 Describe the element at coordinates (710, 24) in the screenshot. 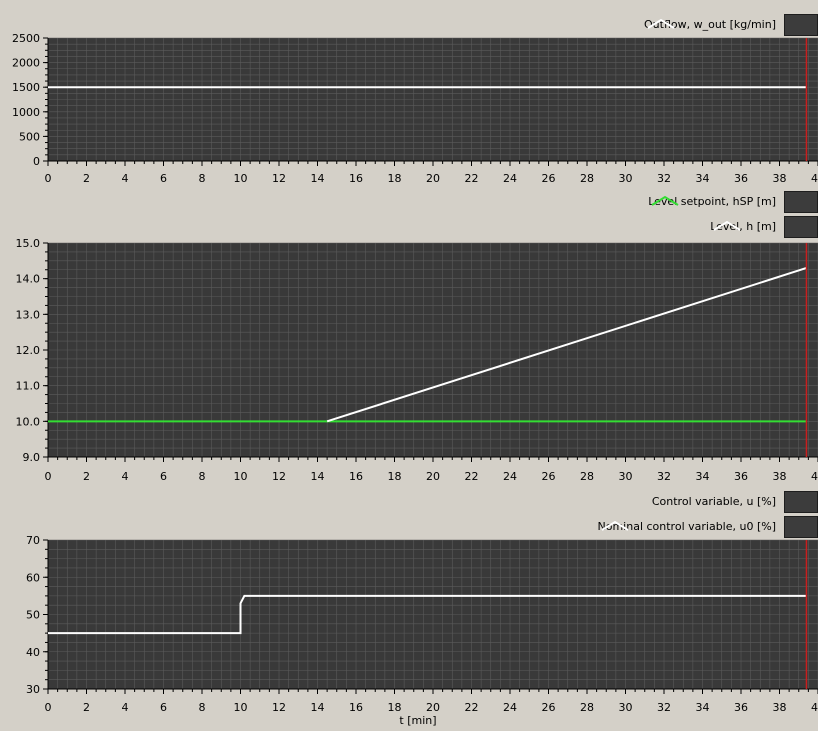

I see `legend-label: Outflow, w_out [kg/min]` at that location.